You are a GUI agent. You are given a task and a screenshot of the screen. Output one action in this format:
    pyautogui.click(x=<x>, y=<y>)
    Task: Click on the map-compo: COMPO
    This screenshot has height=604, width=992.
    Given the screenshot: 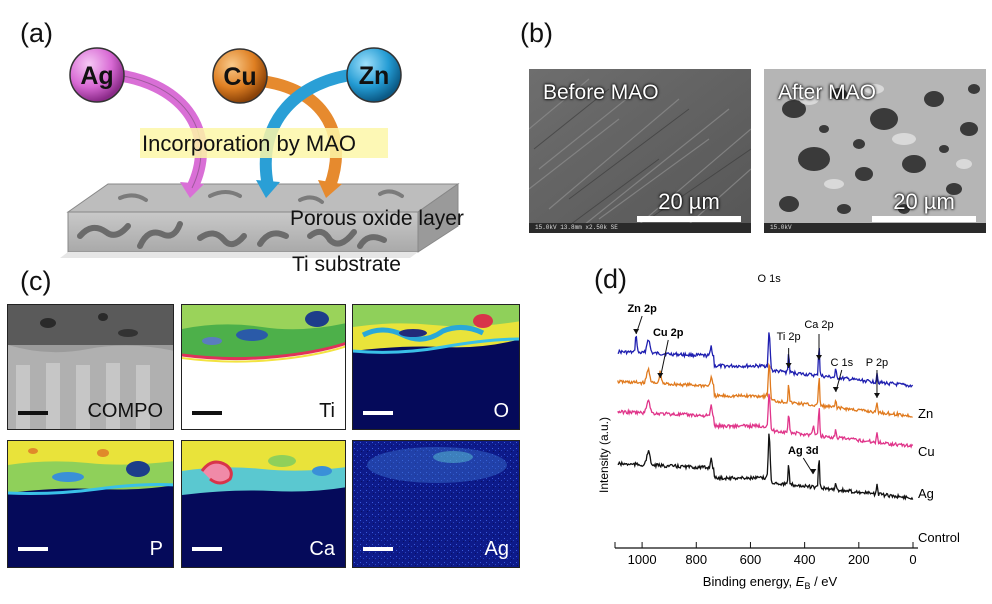 What is the action you would take?
    pyautogui.click(x=90, y=367)
    